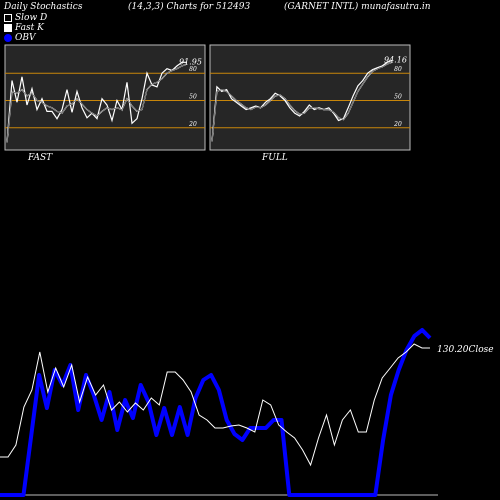  I want to click on fast-tick-20: 20, so click(192, 124).